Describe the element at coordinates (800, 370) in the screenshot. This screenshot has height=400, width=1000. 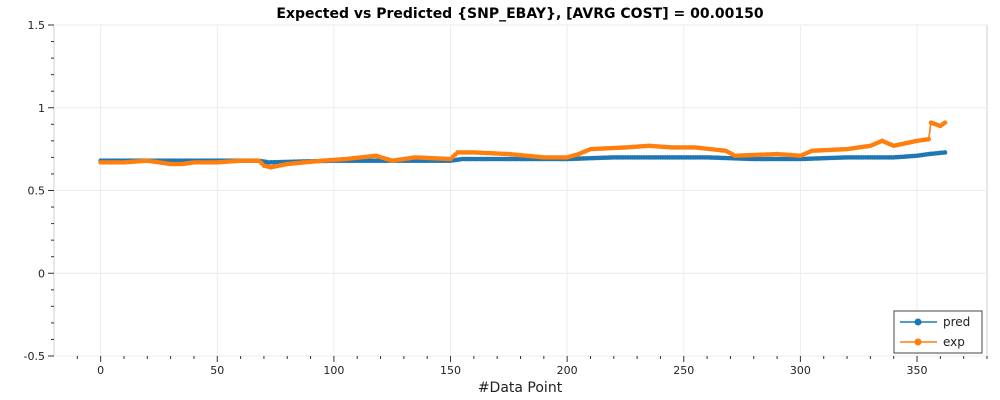
I see `x-tick-label: 300` at that location.